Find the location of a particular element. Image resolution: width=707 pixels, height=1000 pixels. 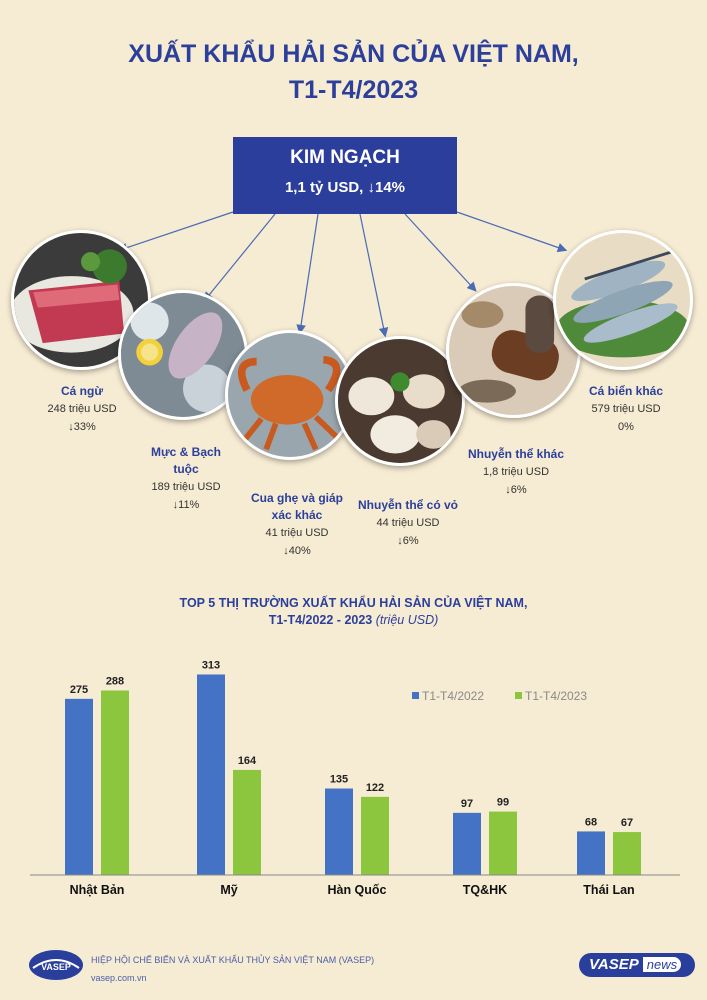

product-change: 0% is located at coordinates (626, 427).